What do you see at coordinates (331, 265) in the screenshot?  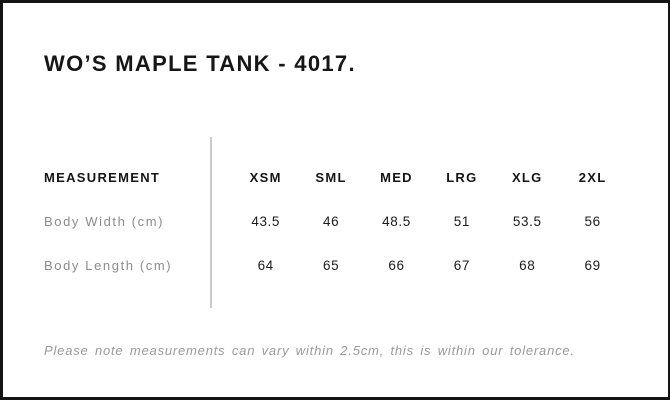 I see `body-length-sml: 65` at bounding box center [331, 265].